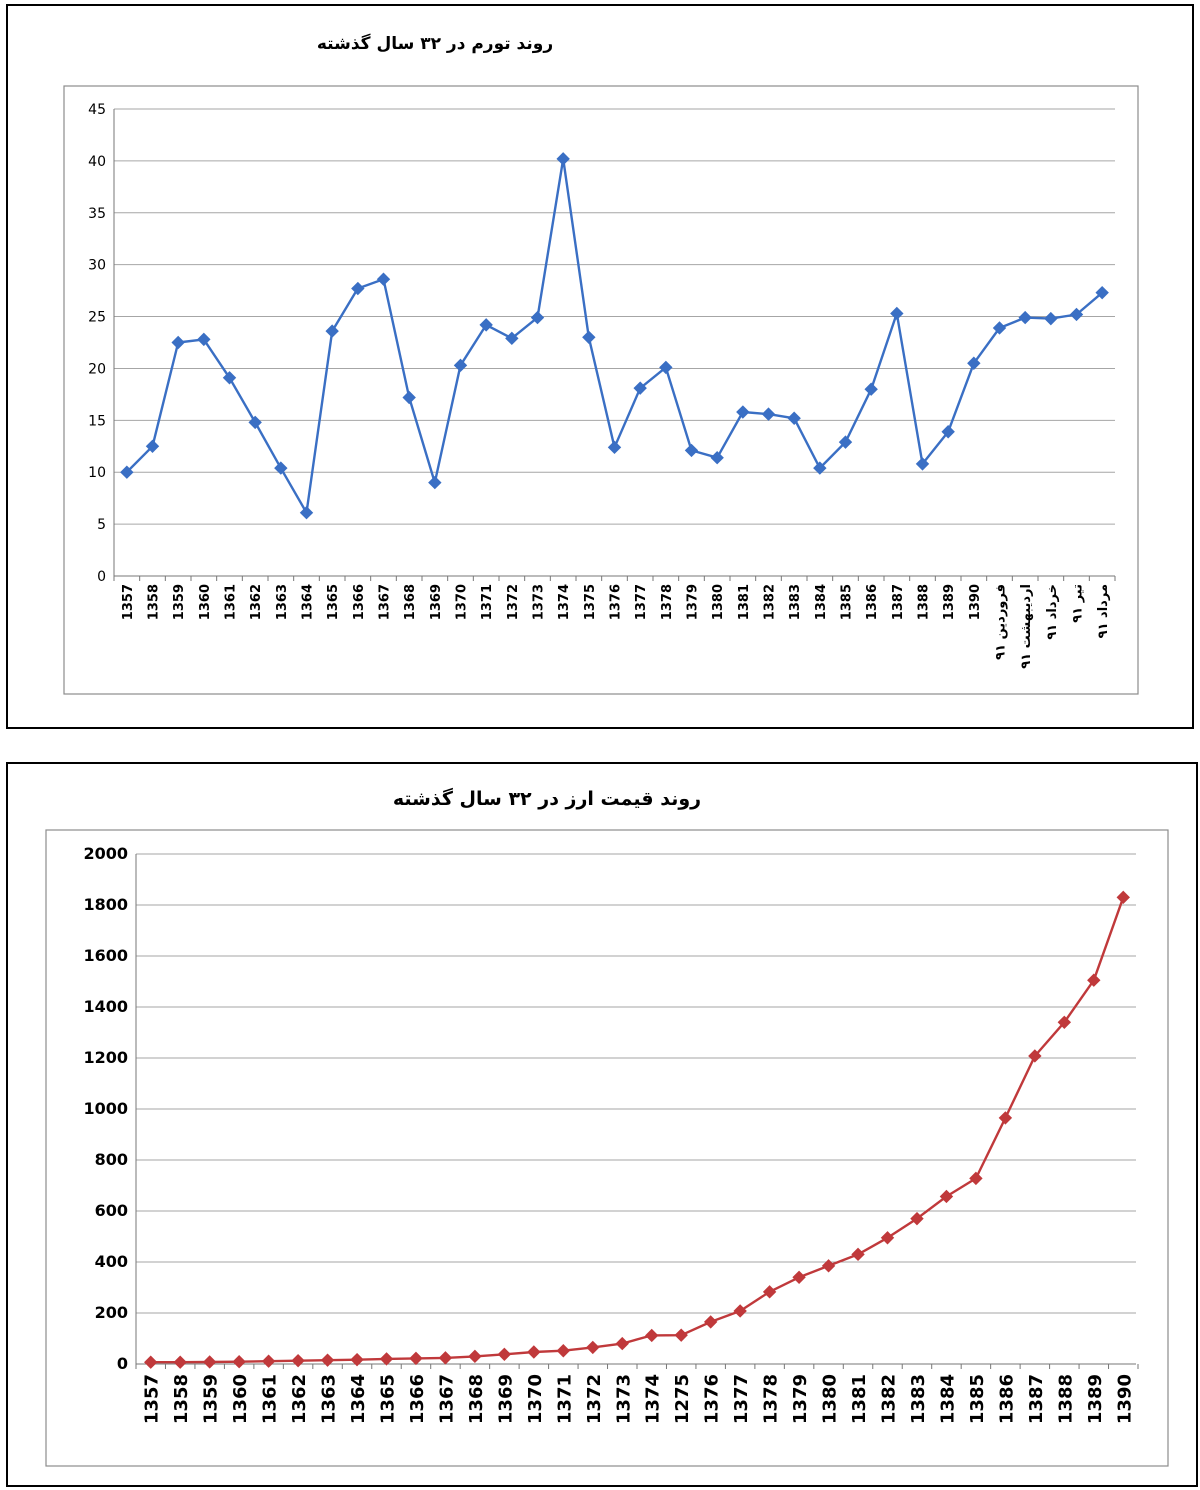 This screenshot has height=1490, width=1200. I want to click on inflation-chart-title: روند تورم در ۳۲ سال گذشته, so click(435, 44).